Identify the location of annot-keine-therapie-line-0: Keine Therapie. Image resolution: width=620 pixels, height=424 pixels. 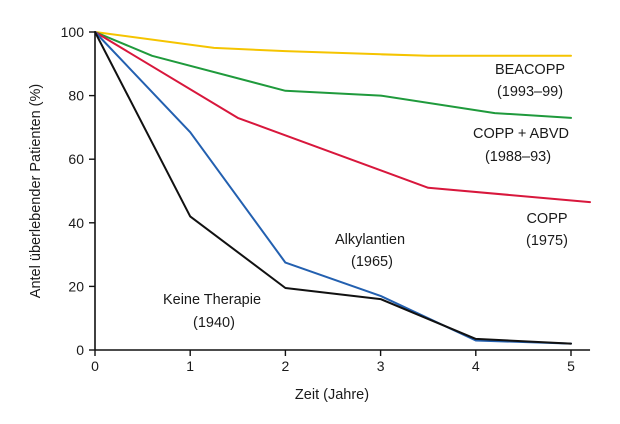
(212, 300).